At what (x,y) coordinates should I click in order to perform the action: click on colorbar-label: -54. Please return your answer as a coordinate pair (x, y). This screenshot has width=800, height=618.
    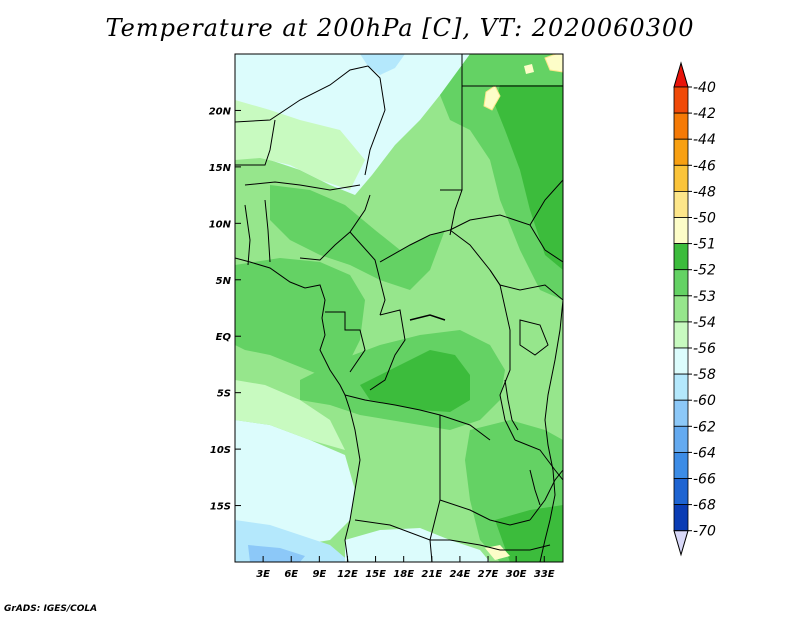
    Looking at the image, I should click on (704, 323).